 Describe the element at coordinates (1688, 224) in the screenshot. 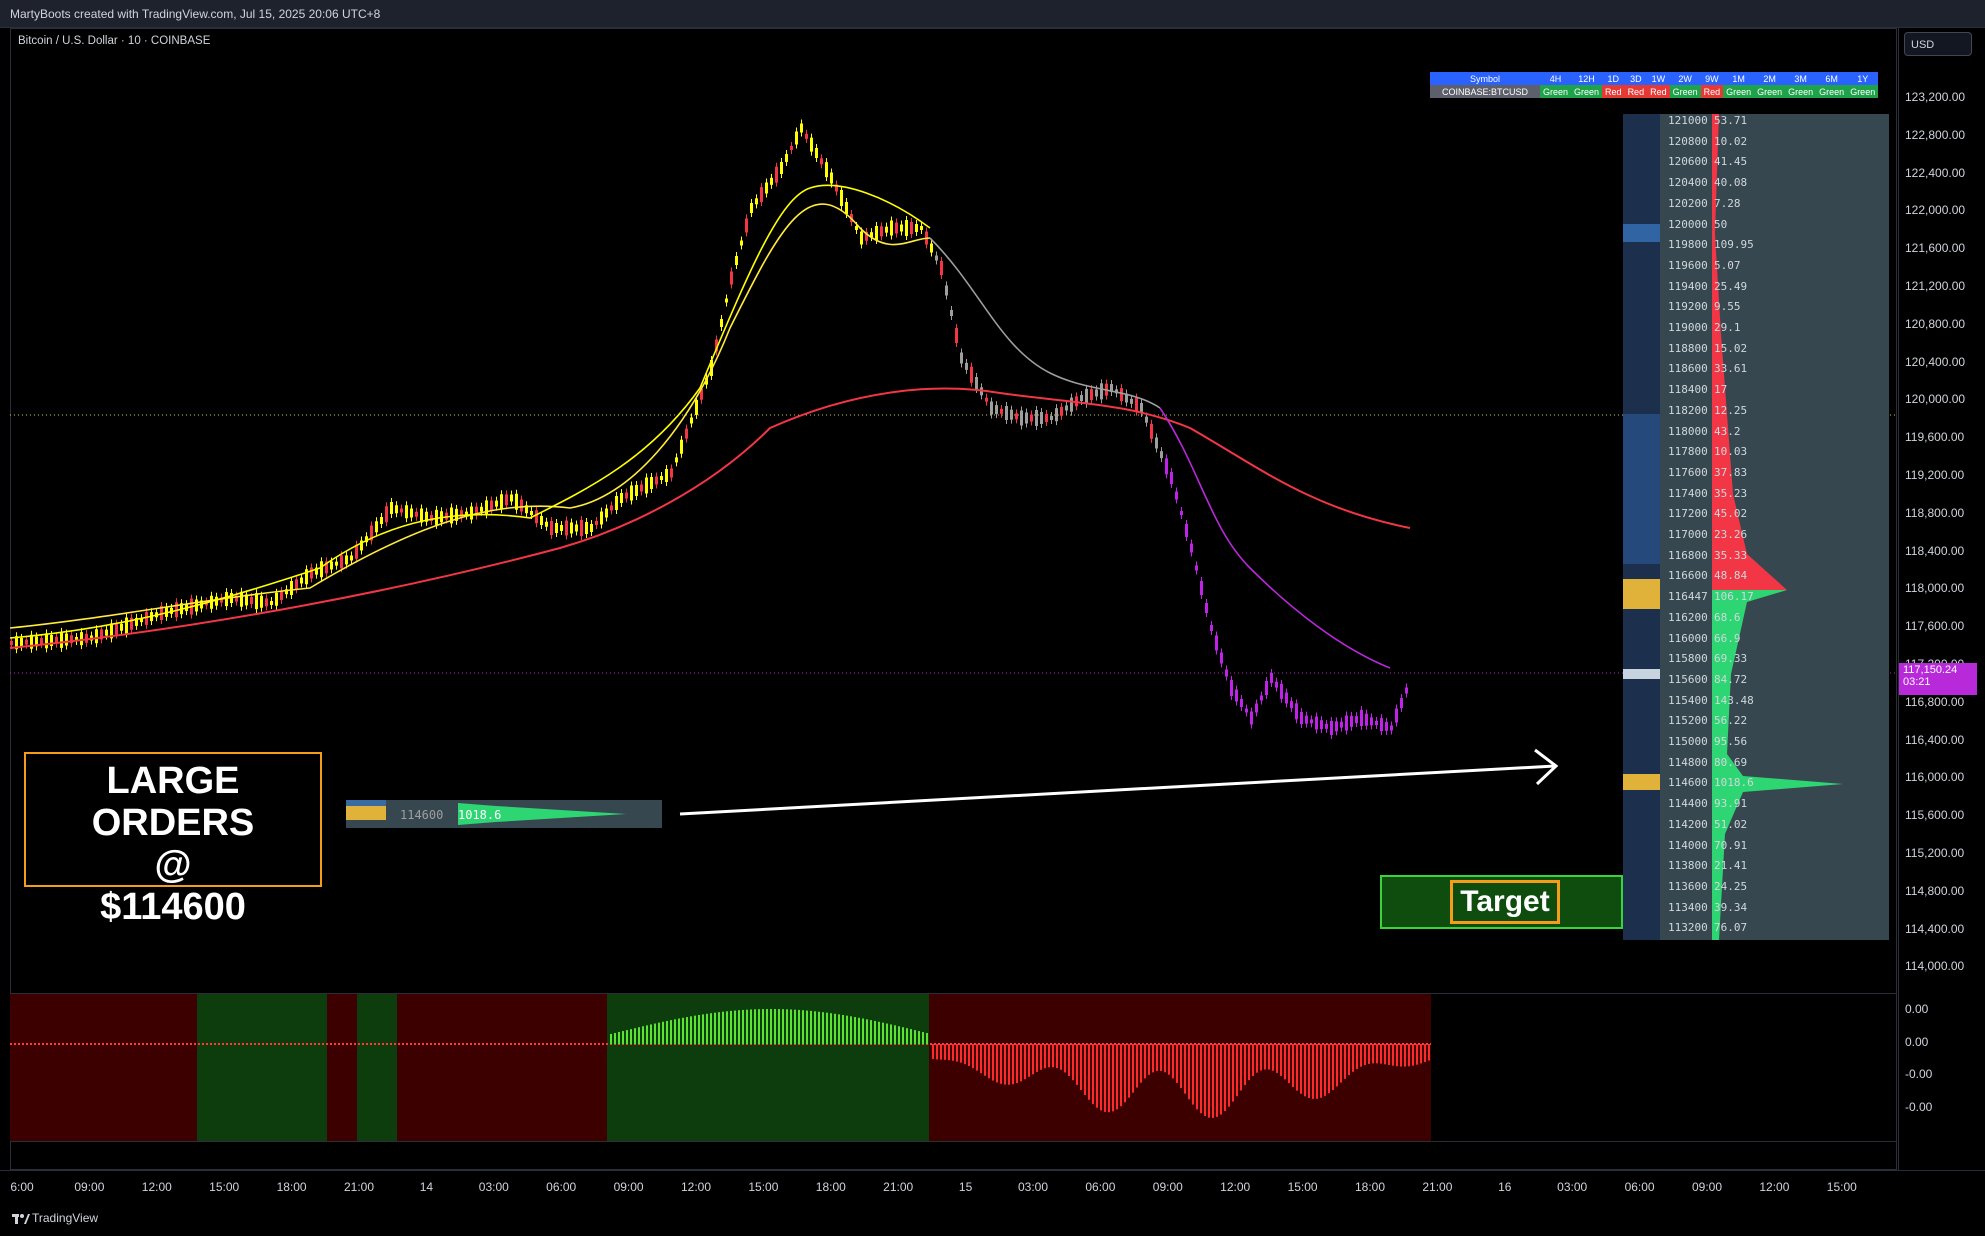

I see `order-book-price: 120000` at that location.